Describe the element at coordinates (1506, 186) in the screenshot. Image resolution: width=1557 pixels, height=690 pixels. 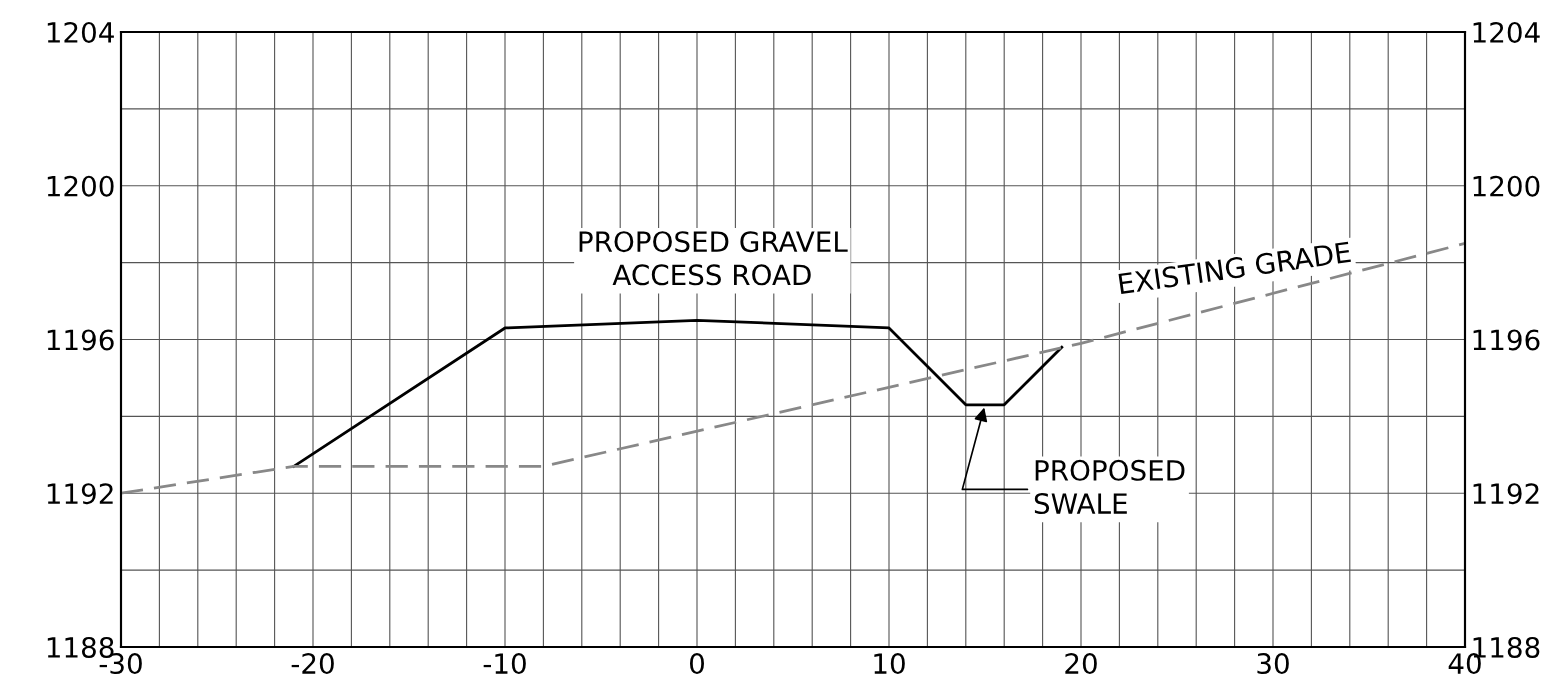
I see `y2-tick-label: 1200` at that location.